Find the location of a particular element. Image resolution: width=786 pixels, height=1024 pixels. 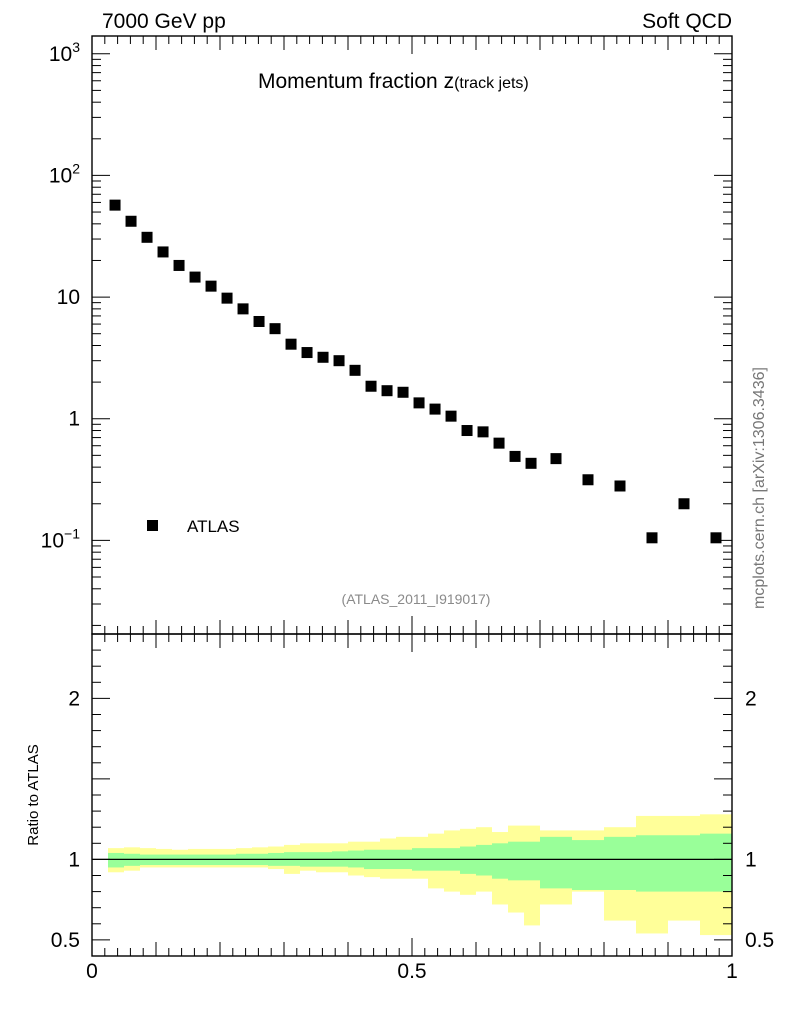

x-tick-label: 0 is located at coordinates (92, 971).